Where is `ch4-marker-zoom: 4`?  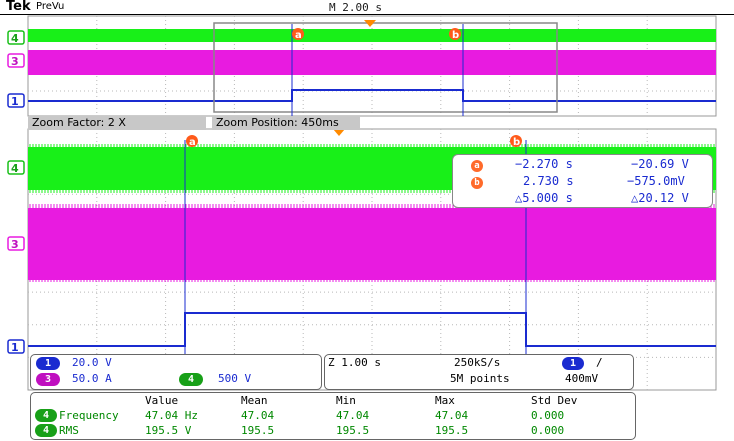 ch4-marker-zoom: 4 is located at coordinates (16, 167).